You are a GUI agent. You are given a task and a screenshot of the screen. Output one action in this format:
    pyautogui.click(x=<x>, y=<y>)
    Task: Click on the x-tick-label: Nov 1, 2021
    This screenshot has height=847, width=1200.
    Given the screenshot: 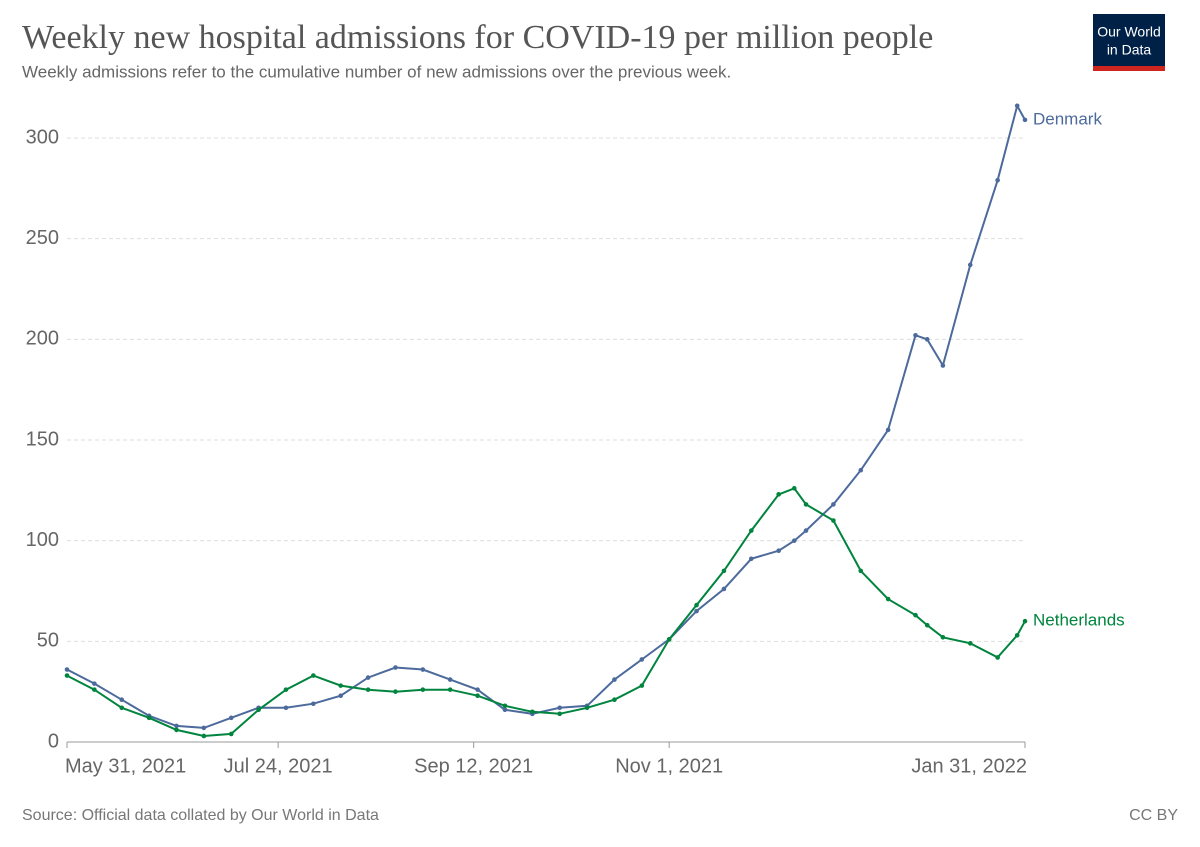 What is the action you would take?
    pyautogui.click(x=669, y=766)
    